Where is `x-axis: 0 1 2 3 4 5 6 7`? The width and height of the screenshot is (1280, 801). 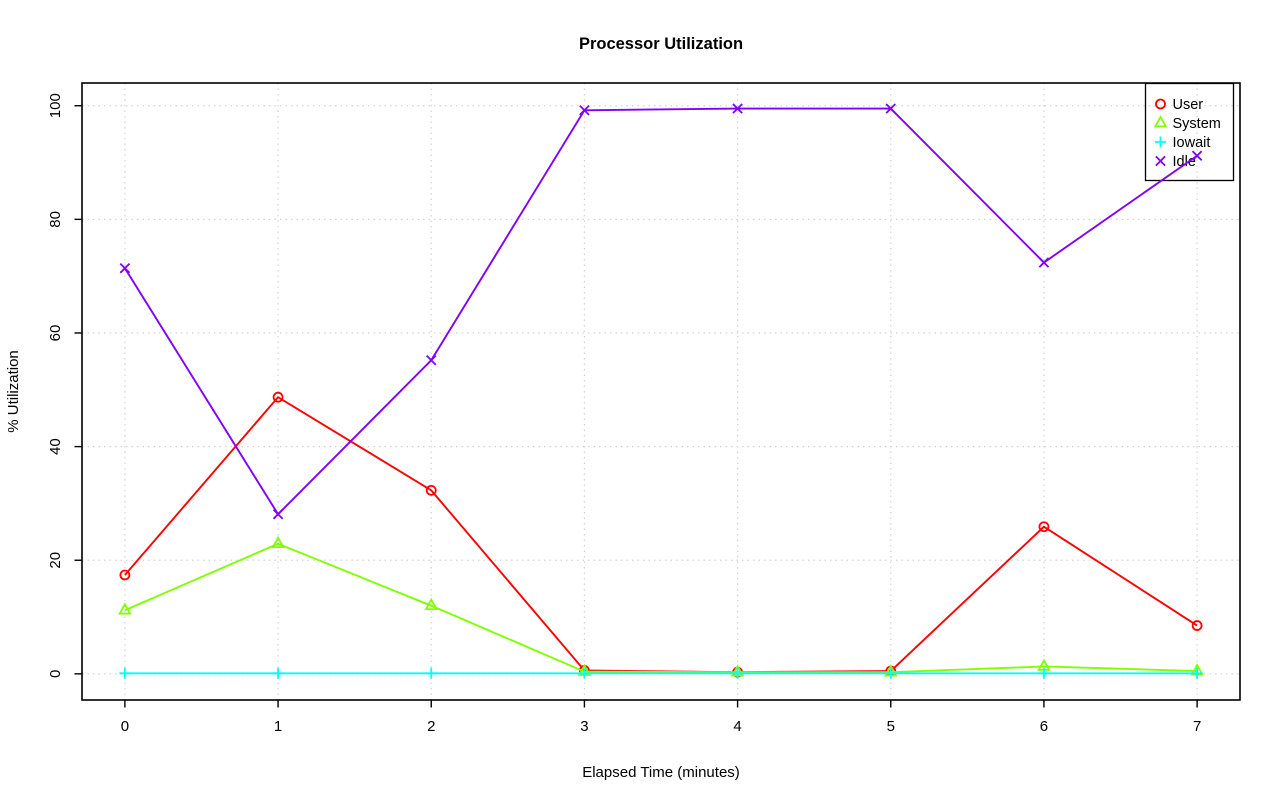 x-axis: 0 1 2 3 4 5 6 7 is located at coordinates (661, 717).